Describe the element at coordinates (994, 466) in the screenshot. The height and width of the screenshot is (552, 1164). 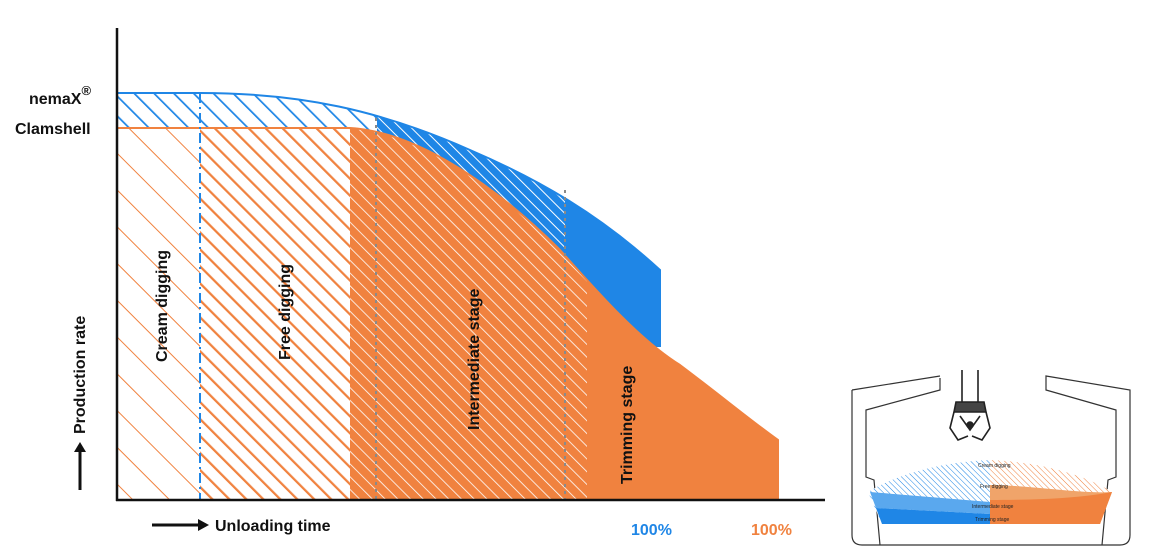
I see `inset-label-cream-digging: Cream digging` at that location.